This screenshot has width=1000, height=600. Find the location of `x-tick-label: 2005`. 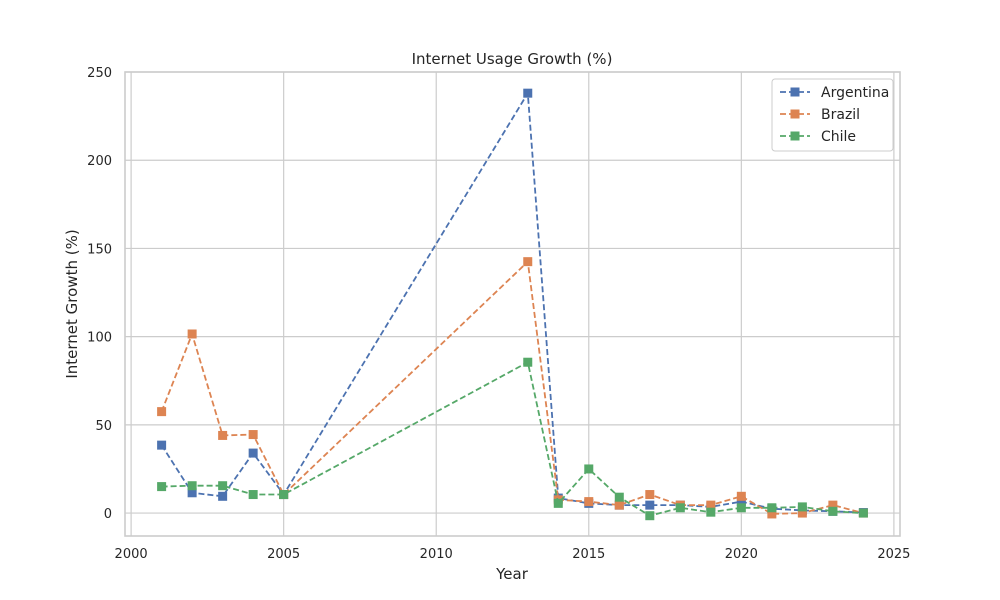

x-tick-label: 2005 is located at coordinates (283, 554).